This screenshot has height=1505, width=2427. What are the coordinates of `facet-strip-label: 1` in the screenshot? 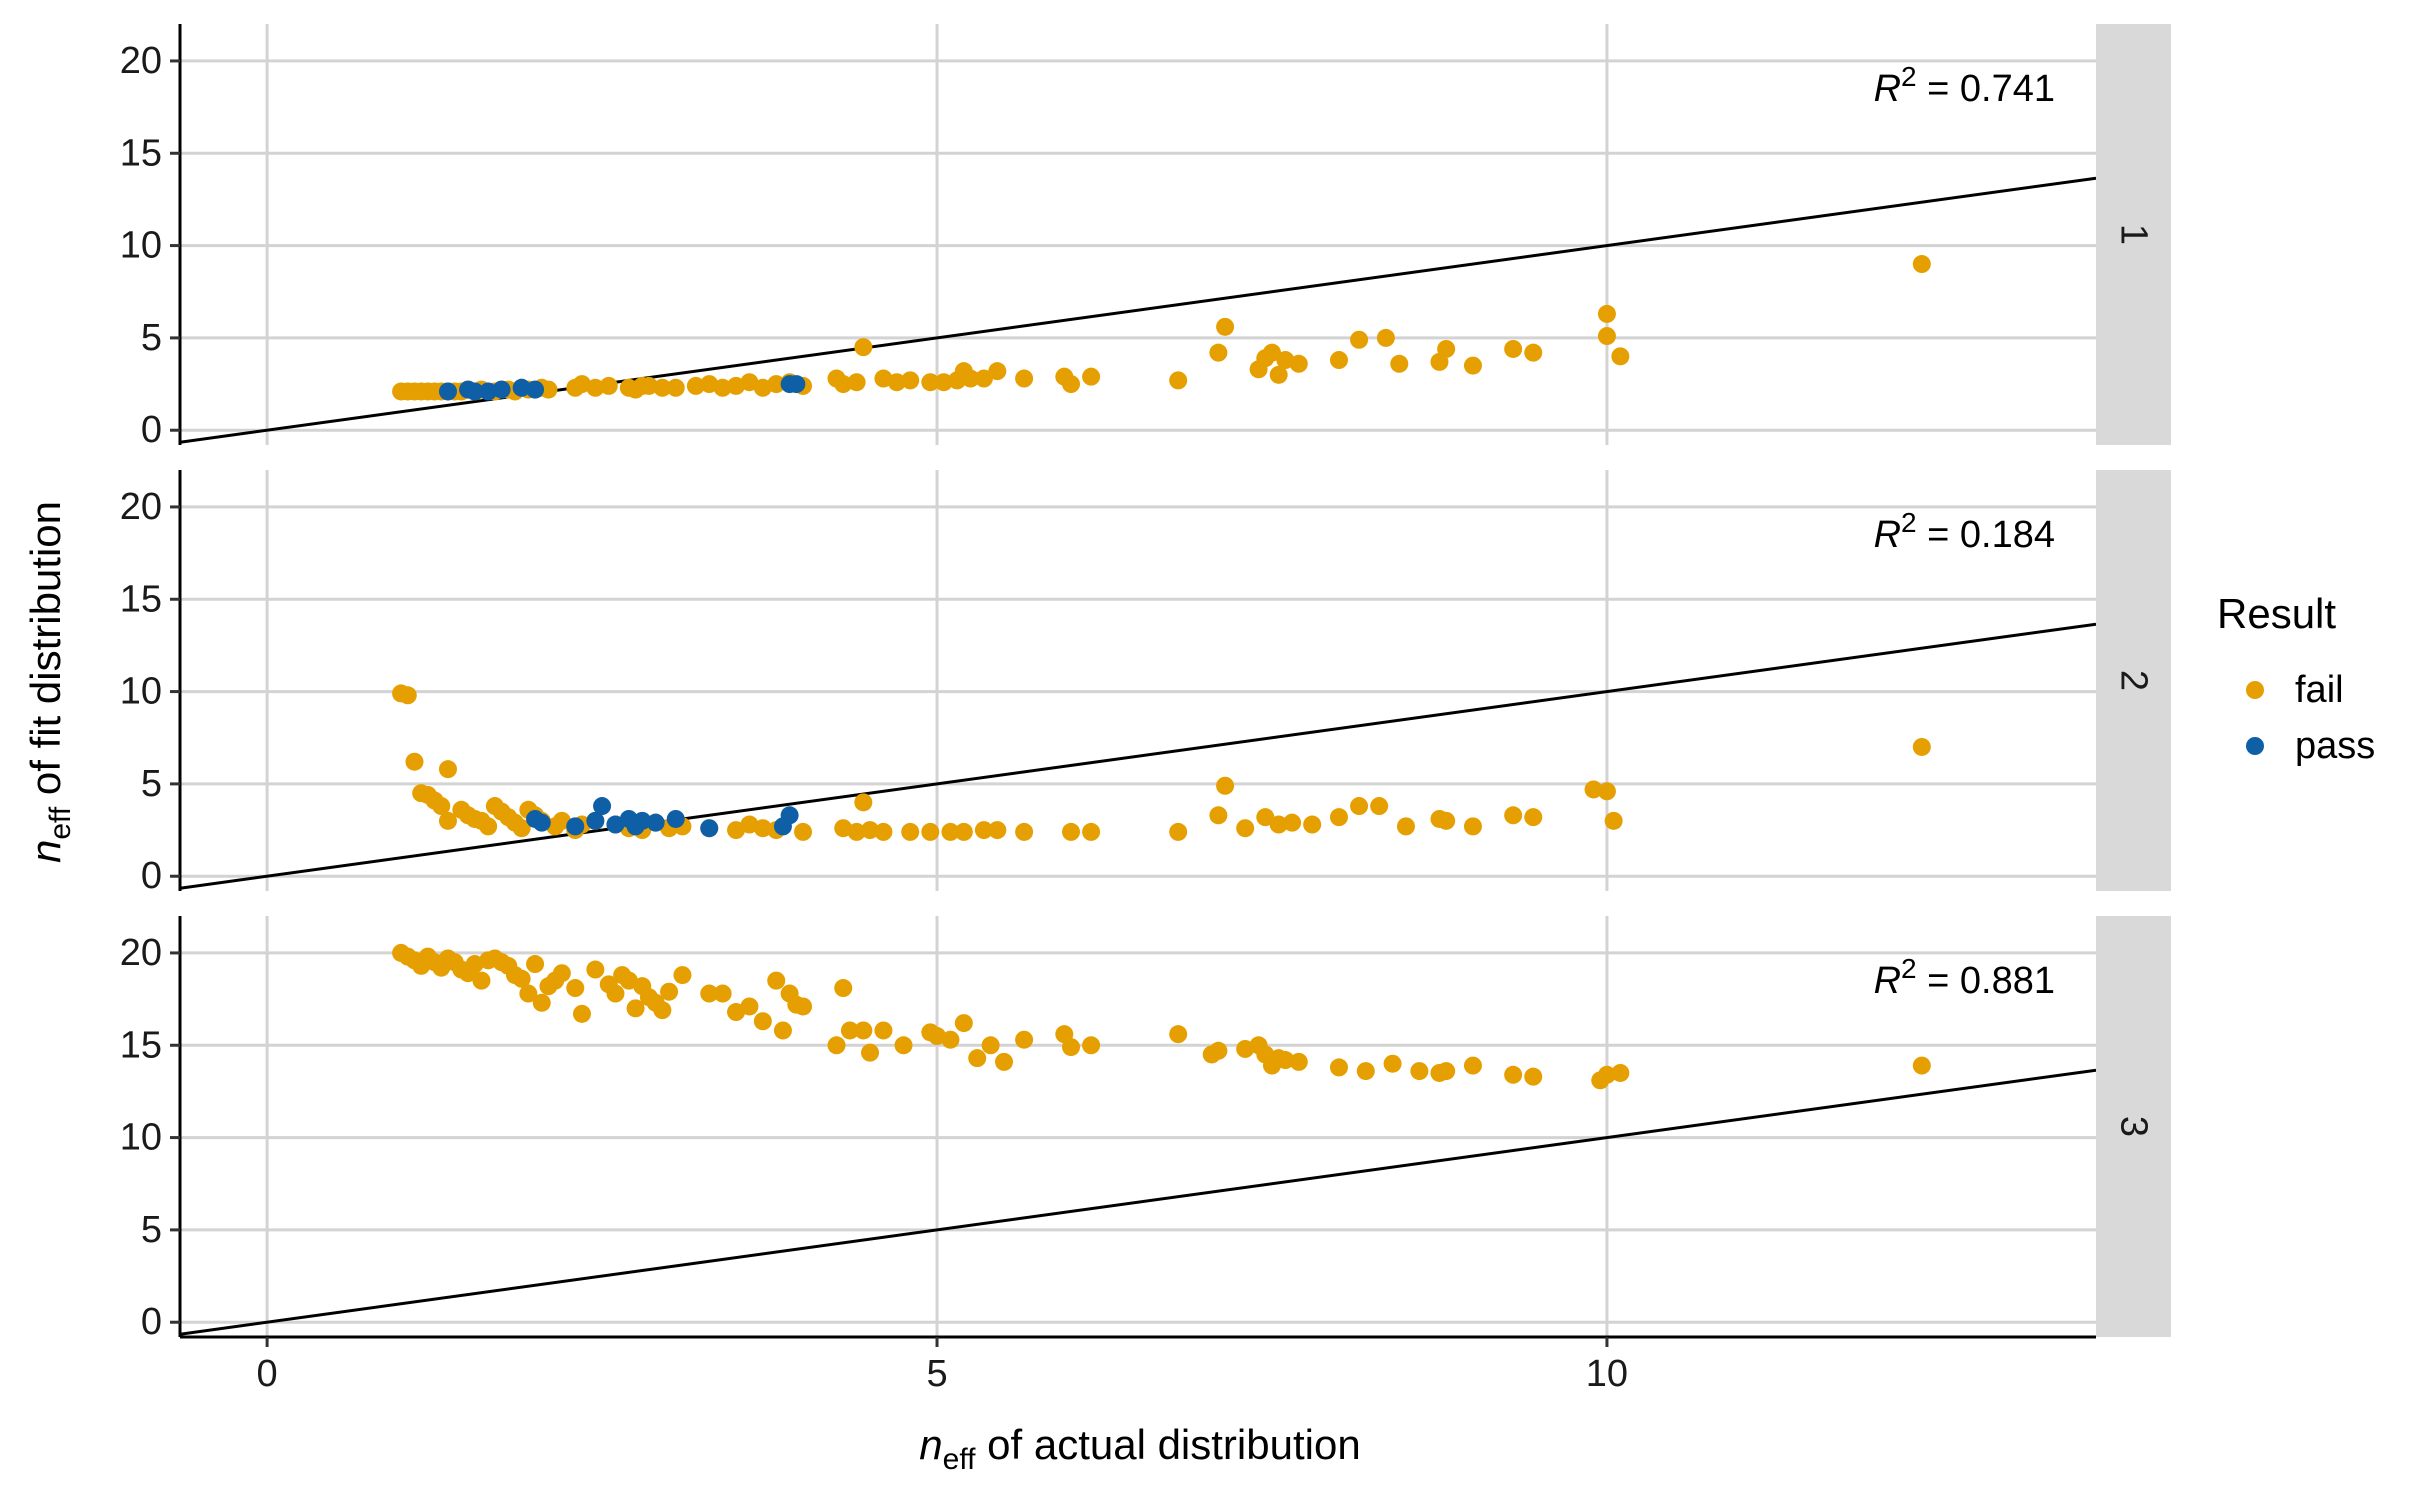 It's located at (2134, 234).